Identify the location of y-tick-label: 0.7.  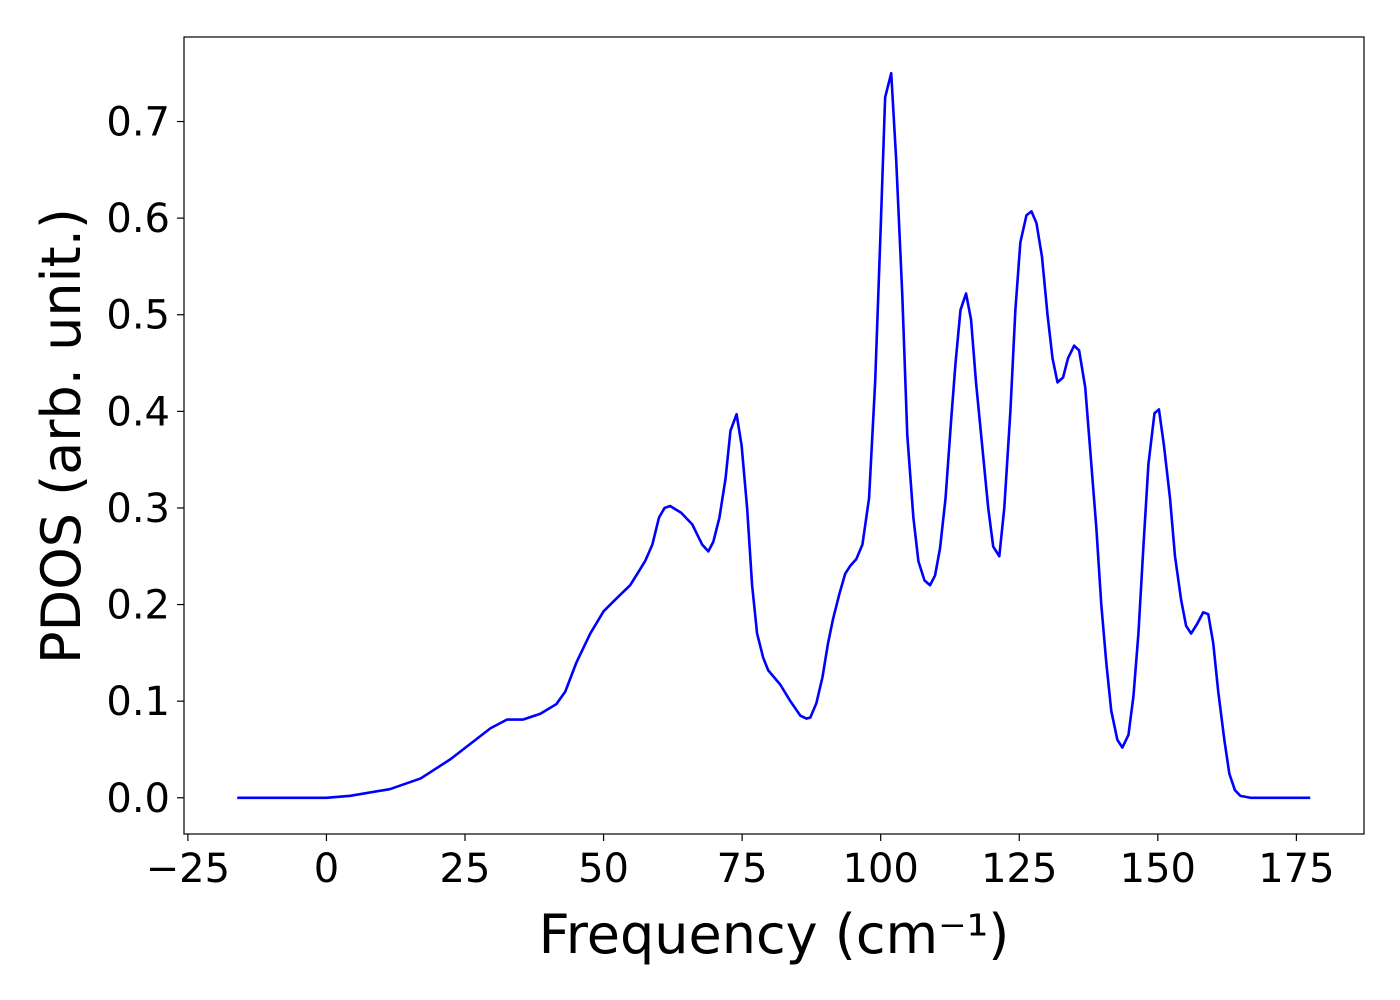
(138, 123).